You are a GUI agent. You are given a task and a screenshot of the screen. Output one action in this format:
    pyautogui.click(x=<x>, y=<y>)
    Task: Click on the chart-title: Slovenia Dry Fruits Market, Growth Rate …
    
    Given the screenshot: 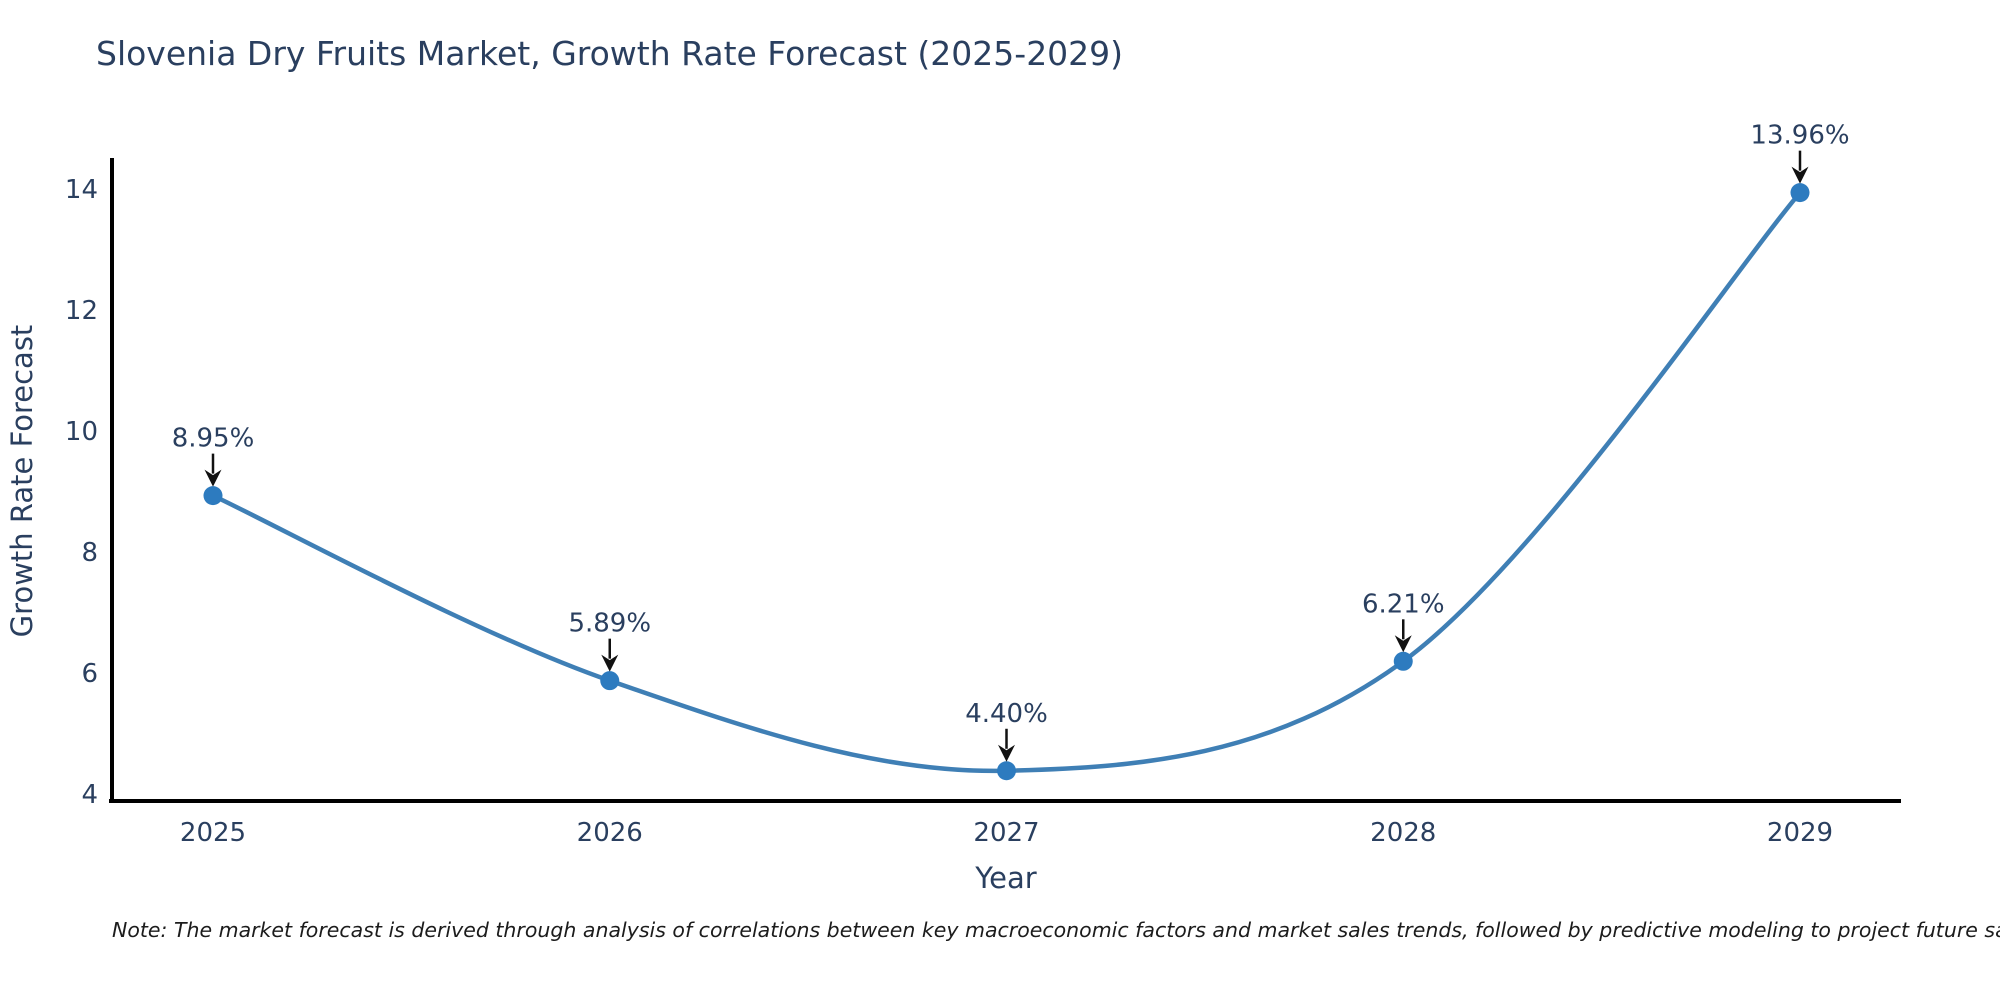 What is the action you would take?
    pyautogui.click(x=610, y=53)
    